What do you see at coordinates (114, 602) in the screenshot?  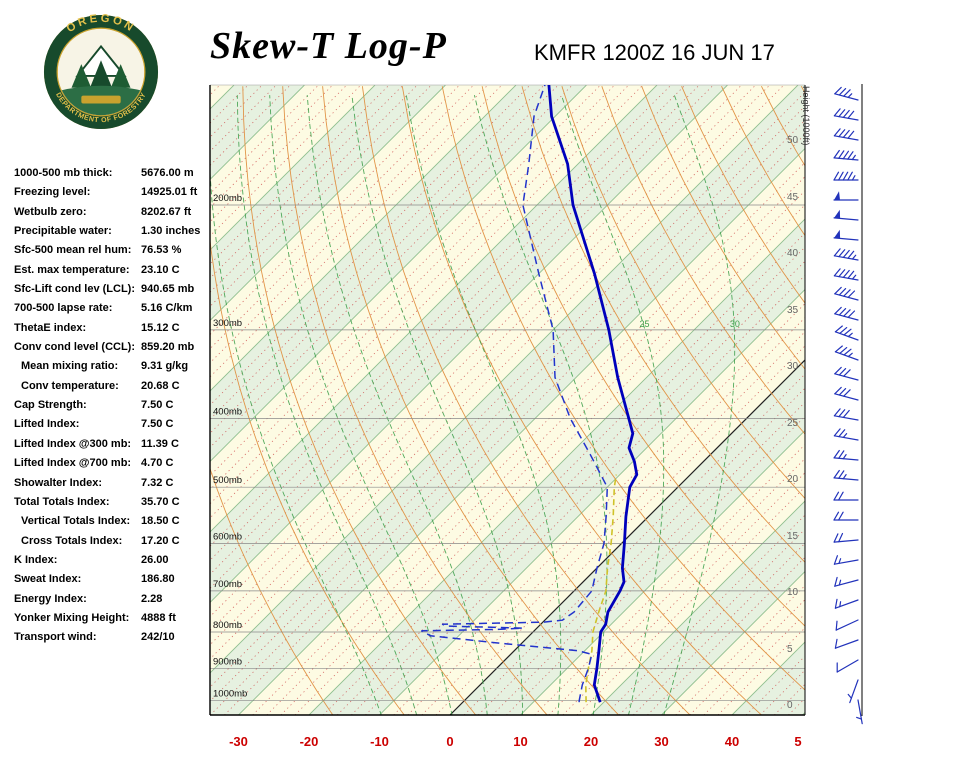 I see `index-row: Energy Index: 2.28` at bounding box center [114, 602].